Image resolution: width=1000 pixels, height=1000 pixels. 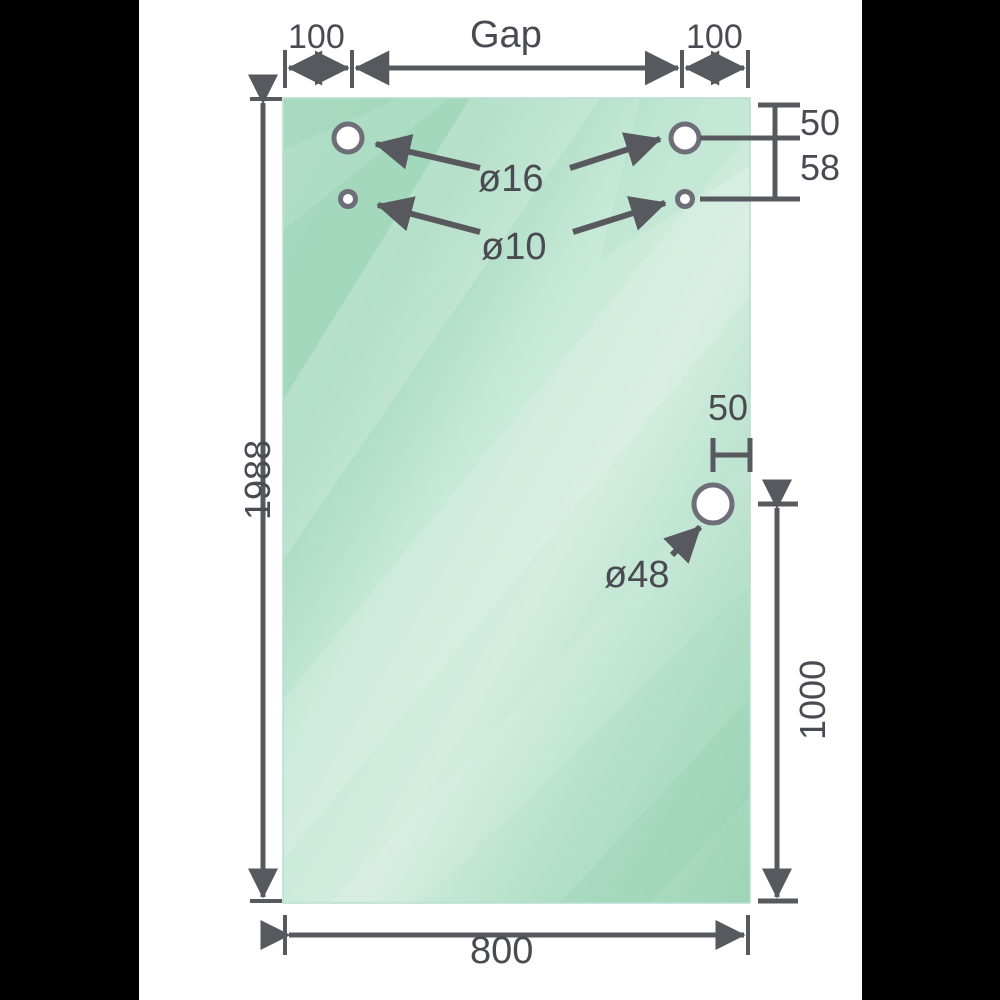 I want to click on right-lower-dimension-group, so click(x=778, y=691).